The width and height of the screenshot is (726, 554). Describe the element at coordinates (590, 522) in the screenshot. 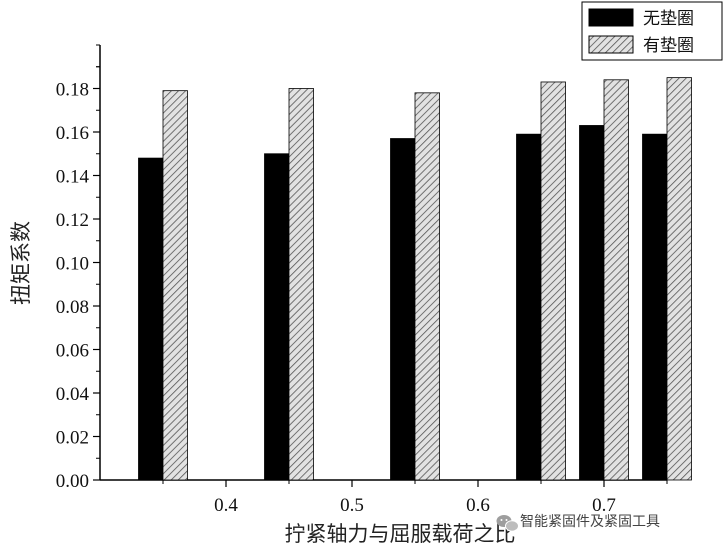

I see `watermark-text: 智能紧固件及紧固工具` at that location.